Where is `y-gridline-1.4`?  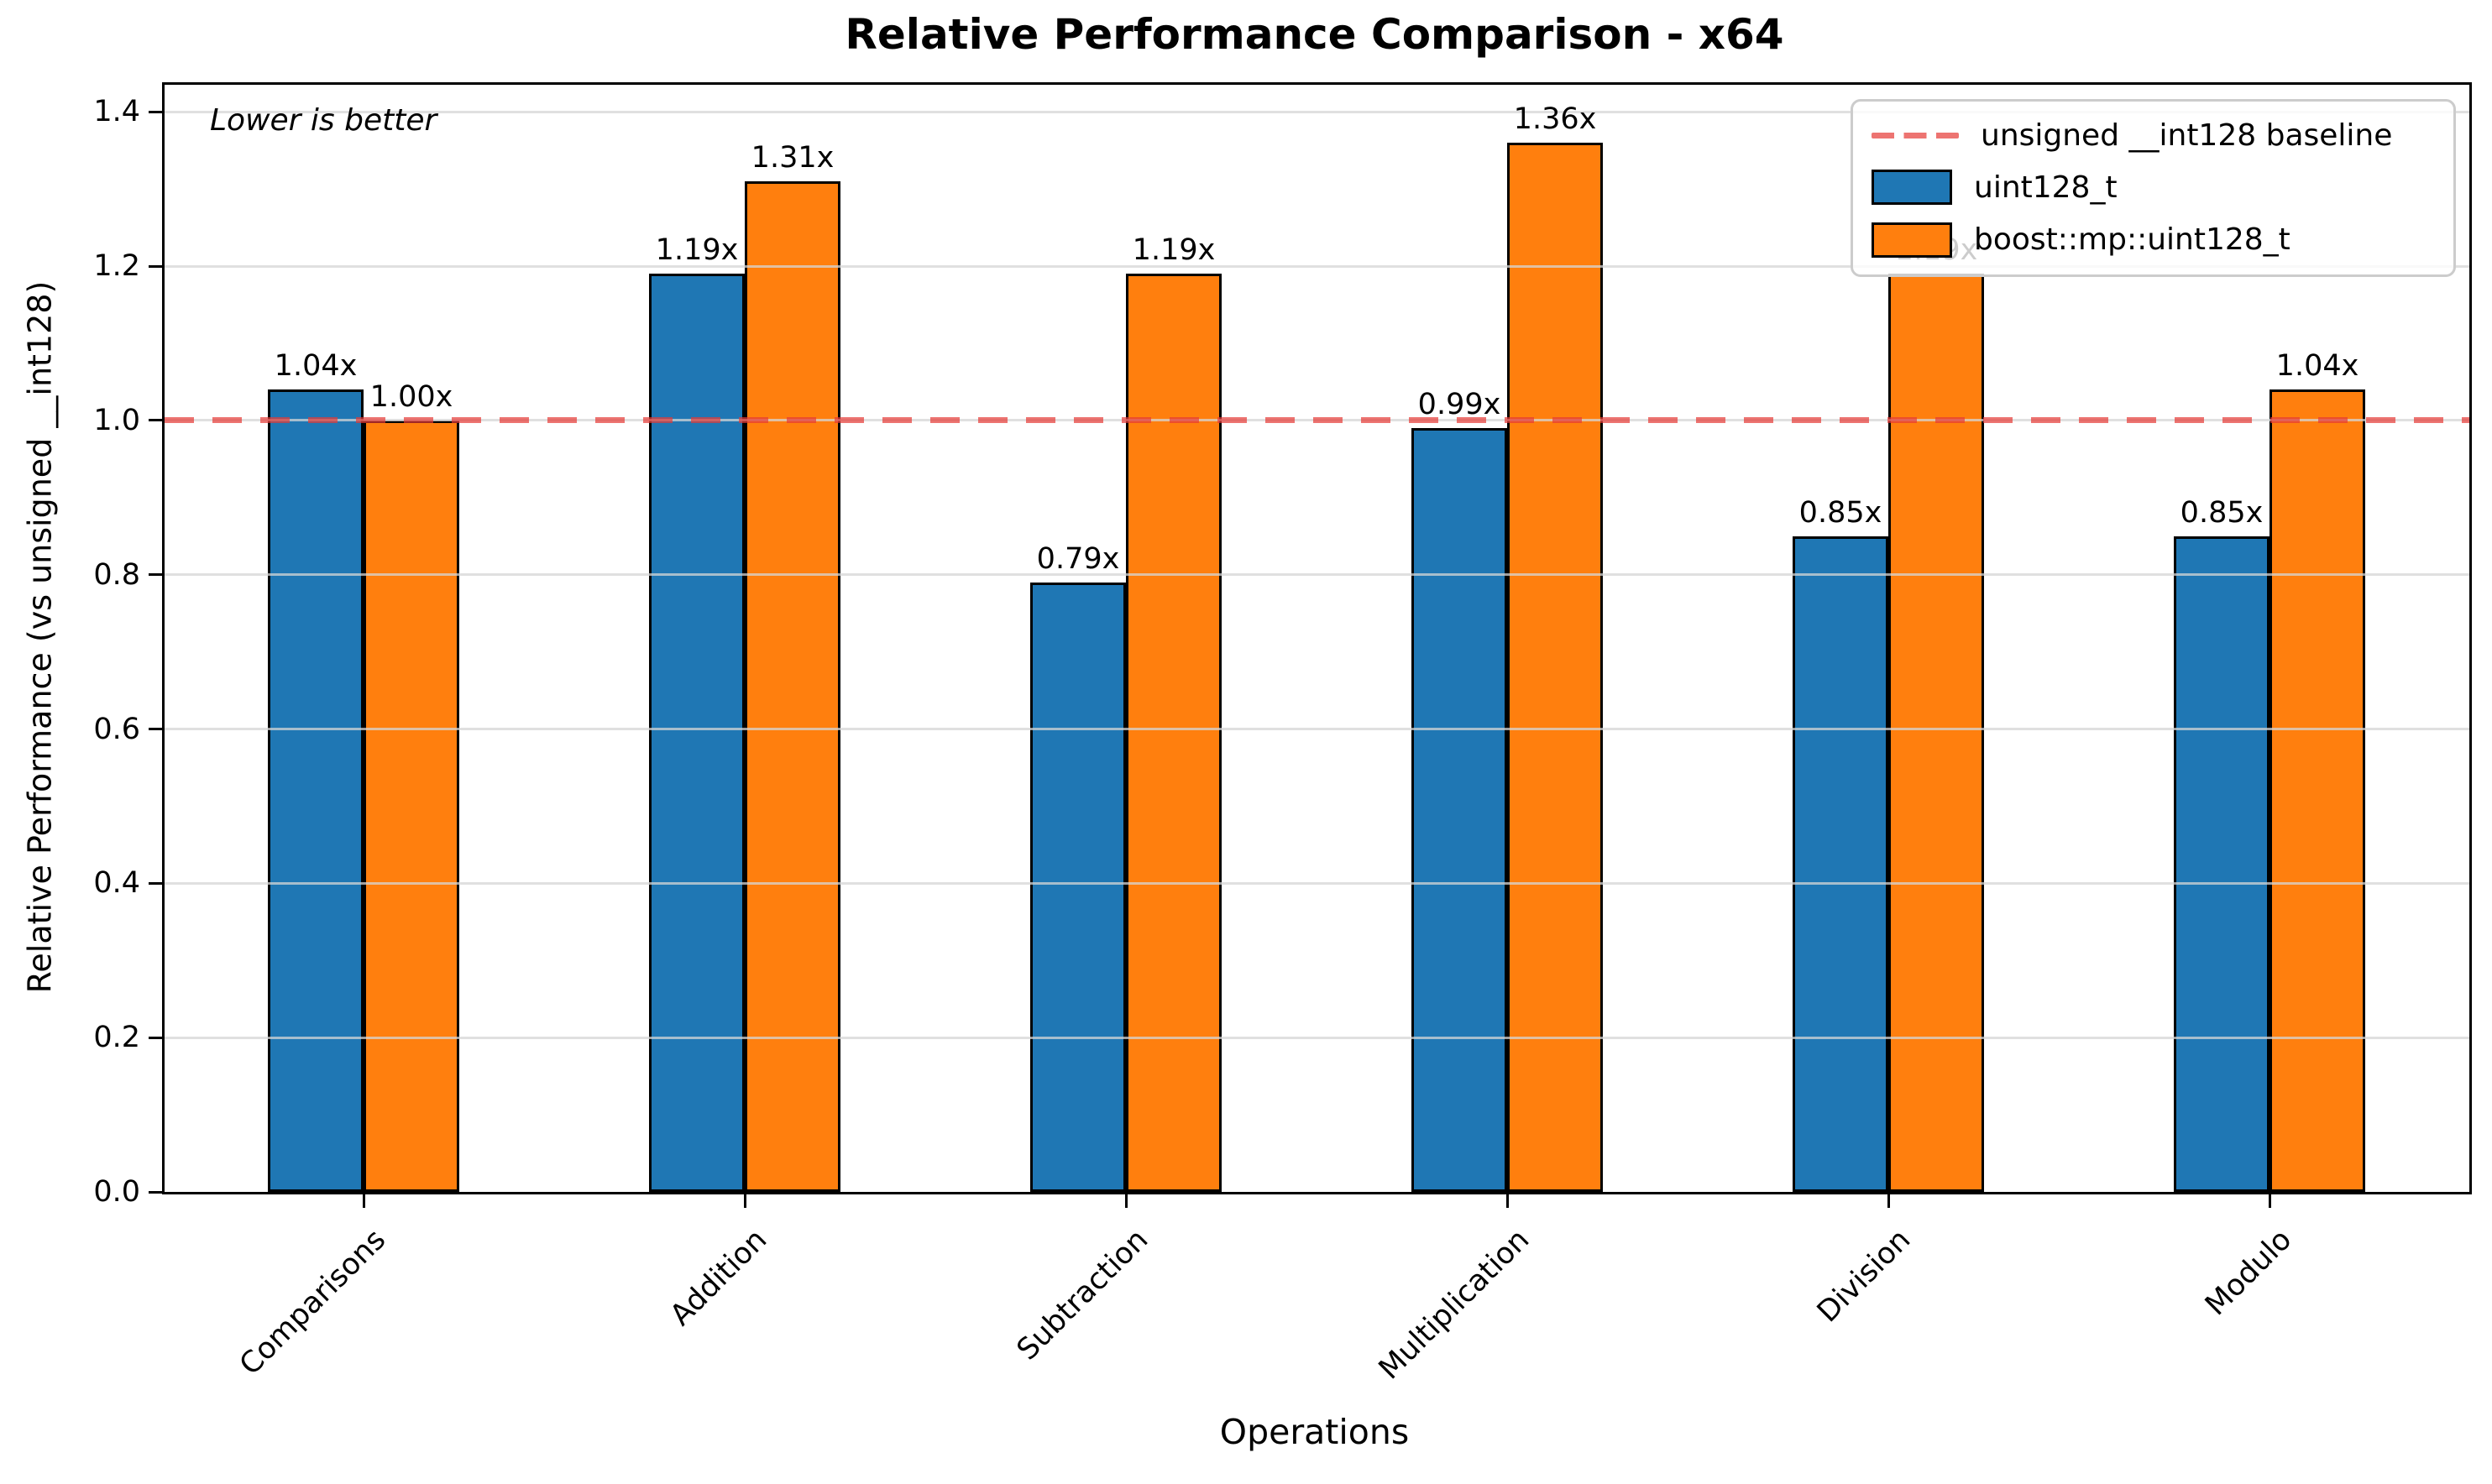
y-gridline-1.4 is located at coordinates (1317, 111).